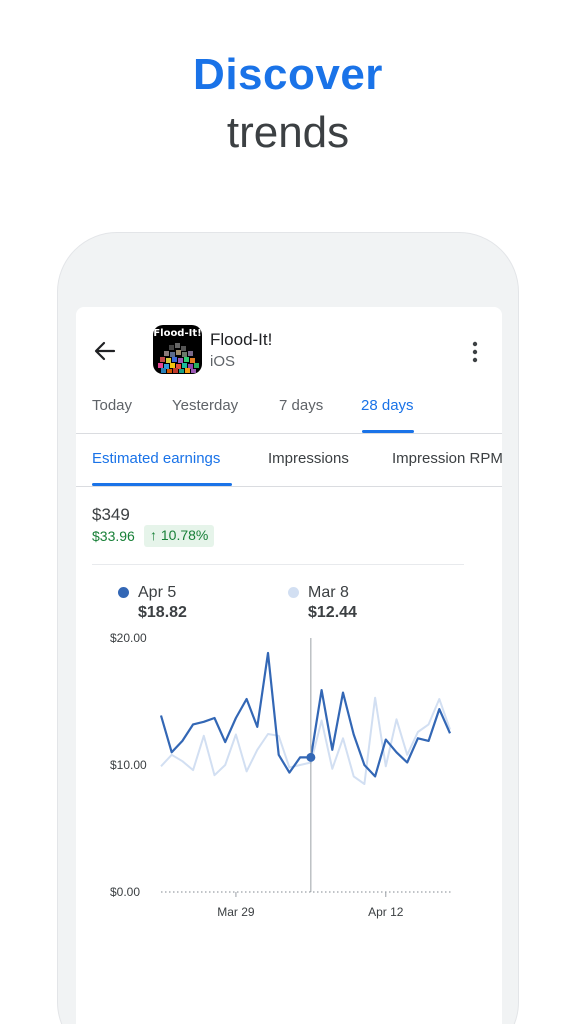 This screenshot has width=576, height=1024. I want to click on tab-estimated-earnings: Estimated earnings, so click(156, 458).